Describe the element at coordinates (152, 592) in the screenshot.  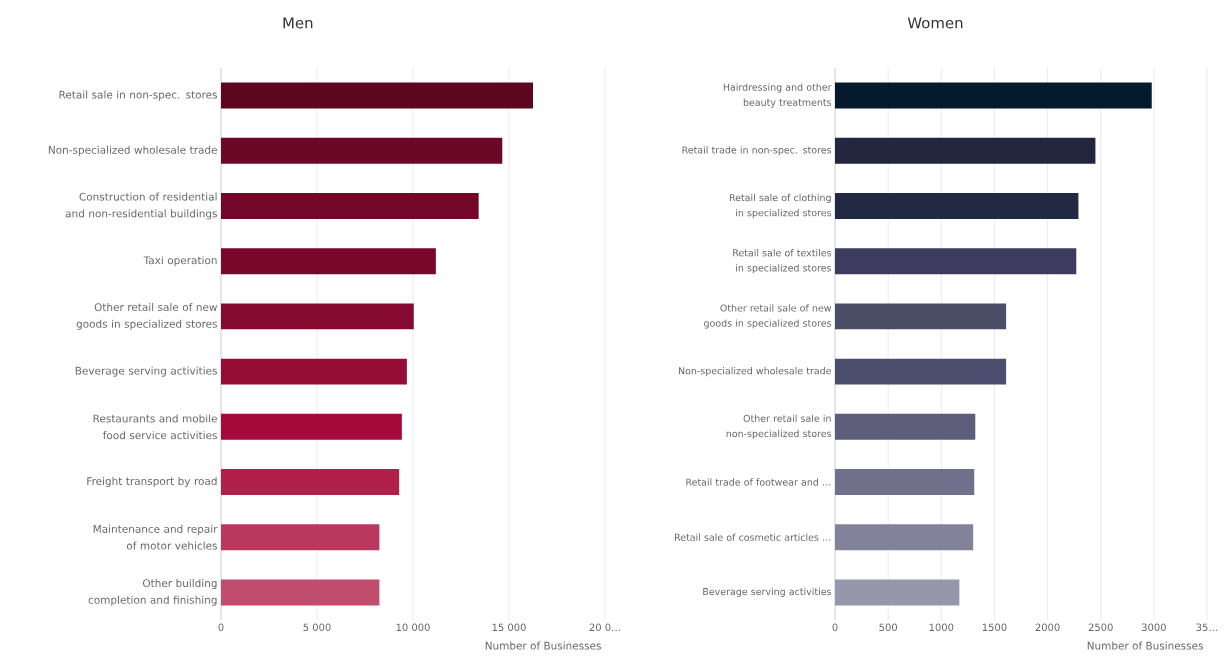
I see `y-tick-label: Other building completion and finishing` at that location.